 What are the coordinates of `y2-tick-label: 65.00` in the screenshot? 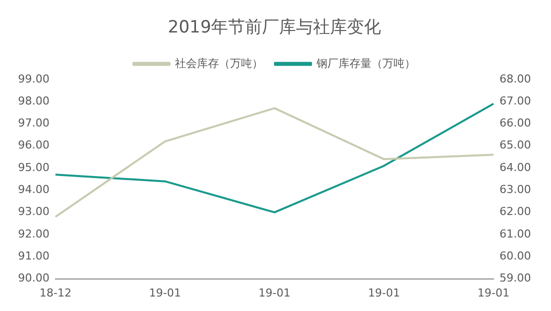 It's located at (516, 145).